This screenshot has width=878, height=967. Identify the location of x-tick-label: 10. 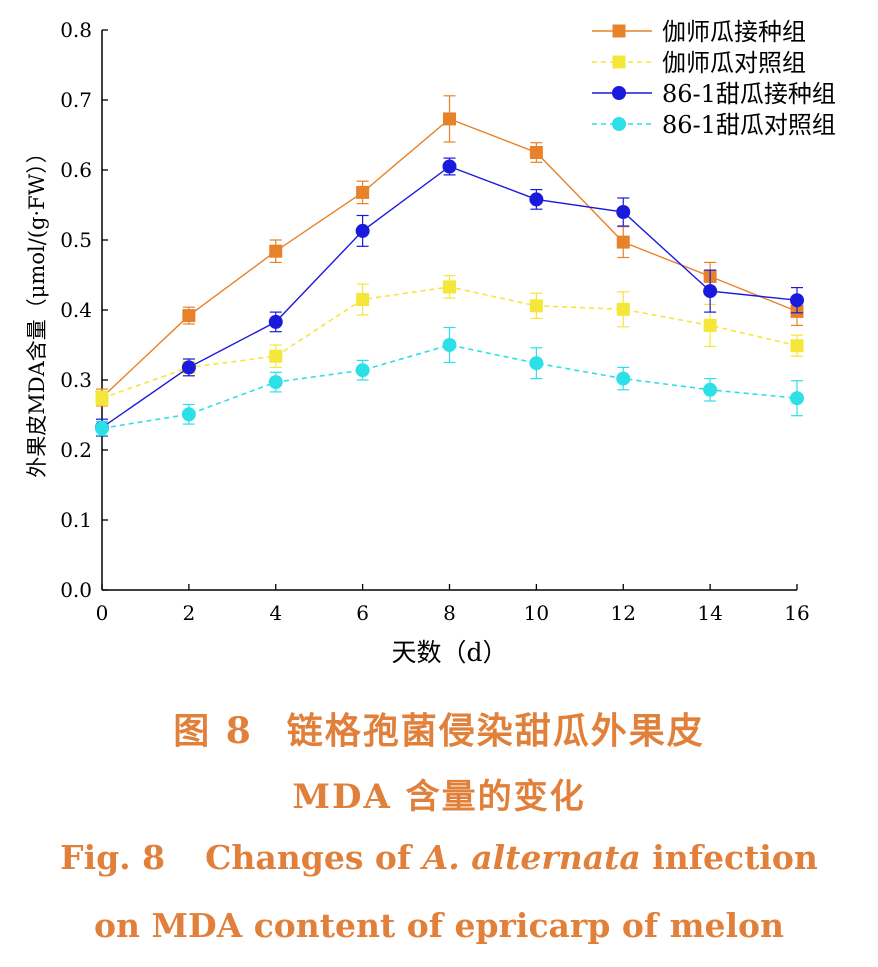
(536, 613).